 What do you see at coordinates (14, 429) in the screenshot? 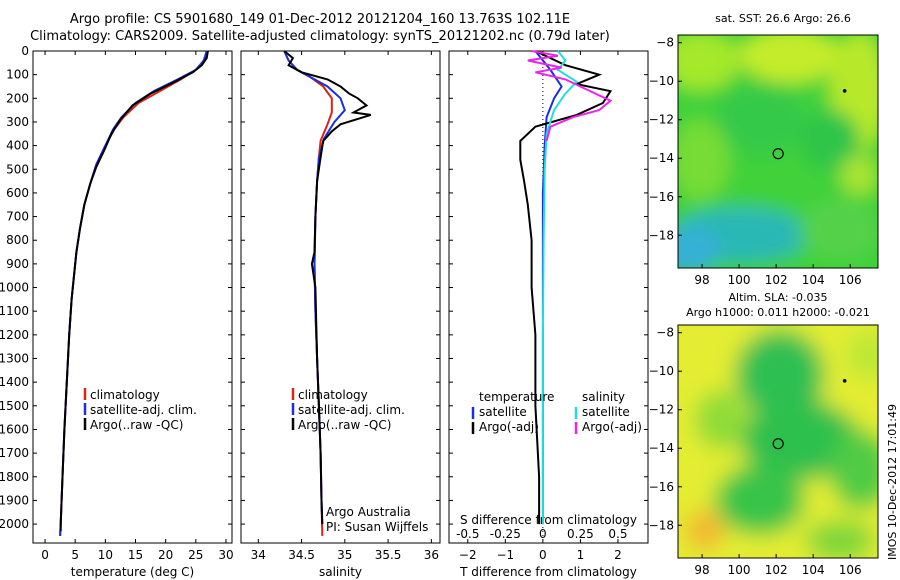
I see `y-tick-label: 1600` at bounding box center [14, 429].